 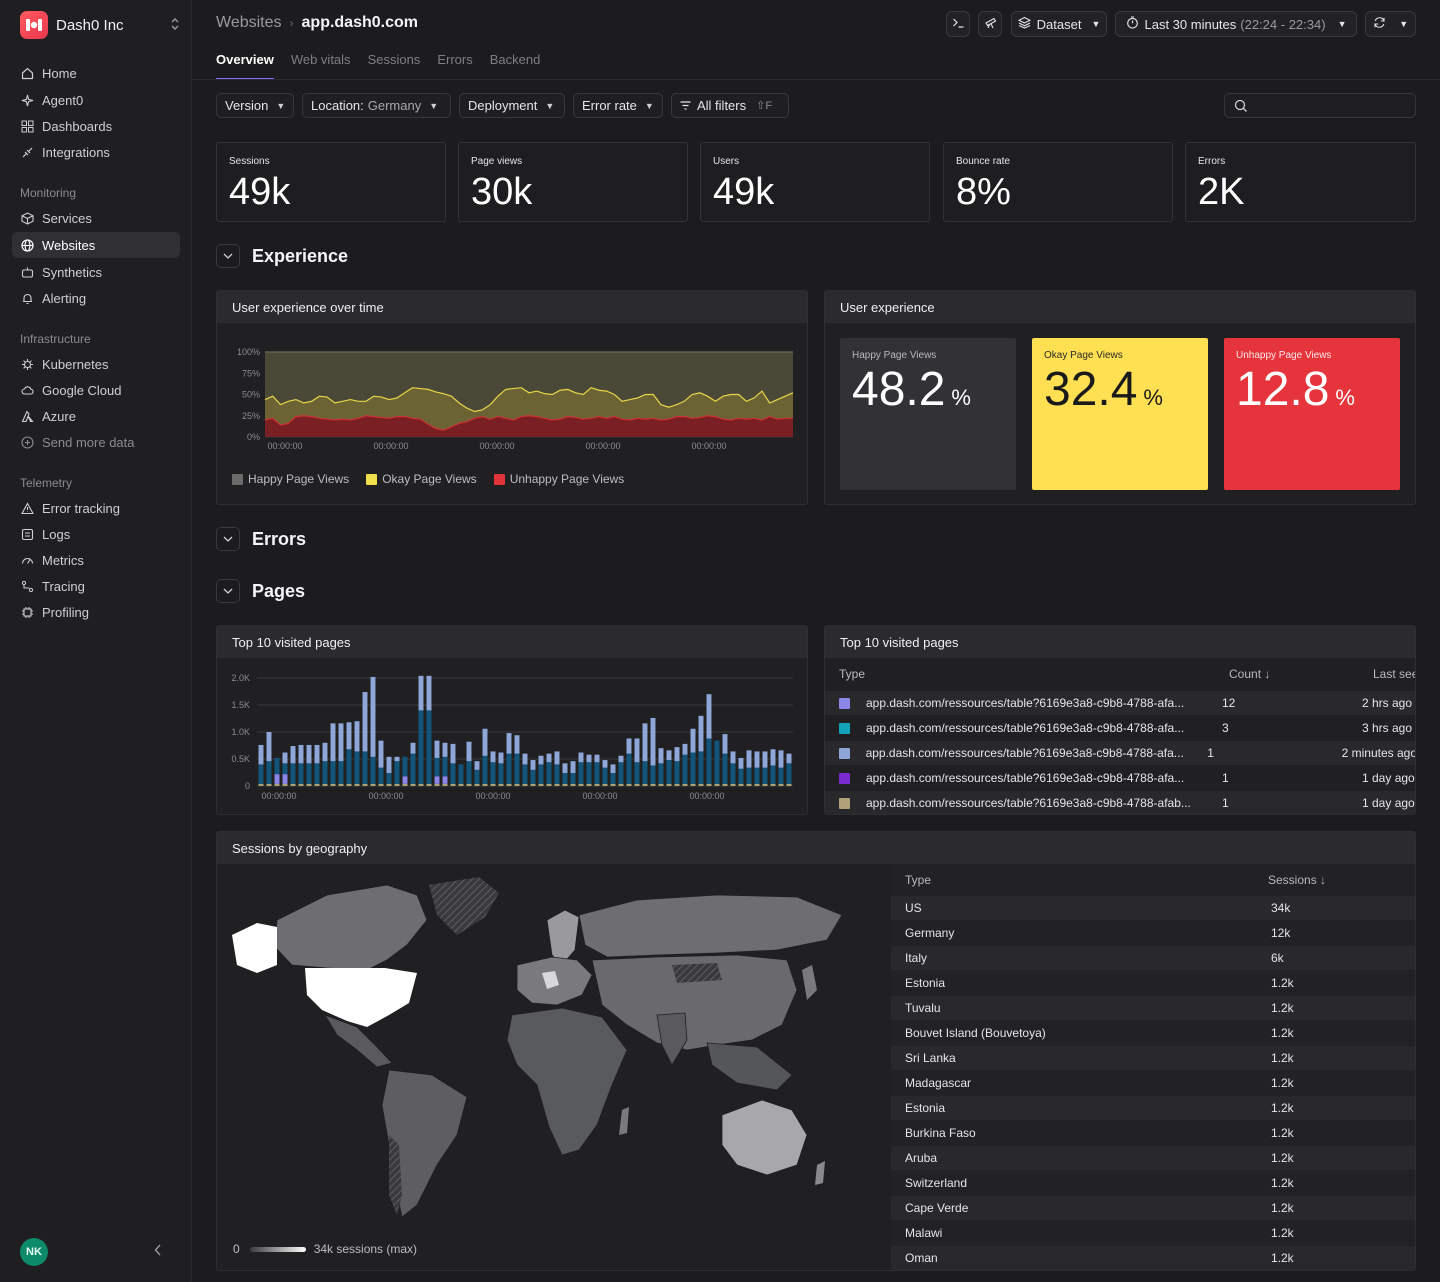 I want to click on table-row: Cape Verde 1.2k, so click(x=1153, y=1208).